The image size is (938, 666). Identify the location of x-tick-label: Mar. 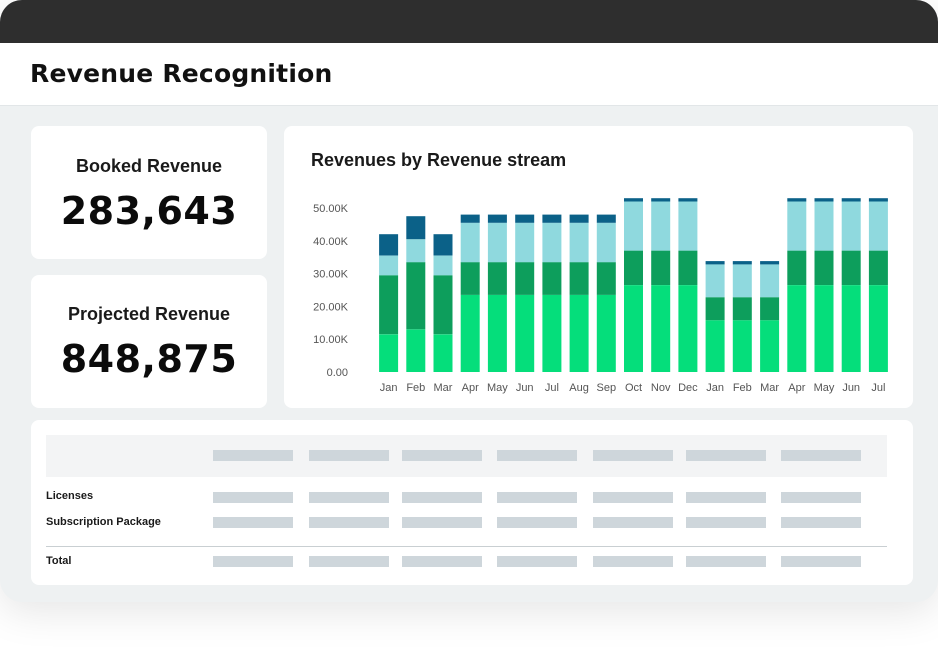
(443, 388).